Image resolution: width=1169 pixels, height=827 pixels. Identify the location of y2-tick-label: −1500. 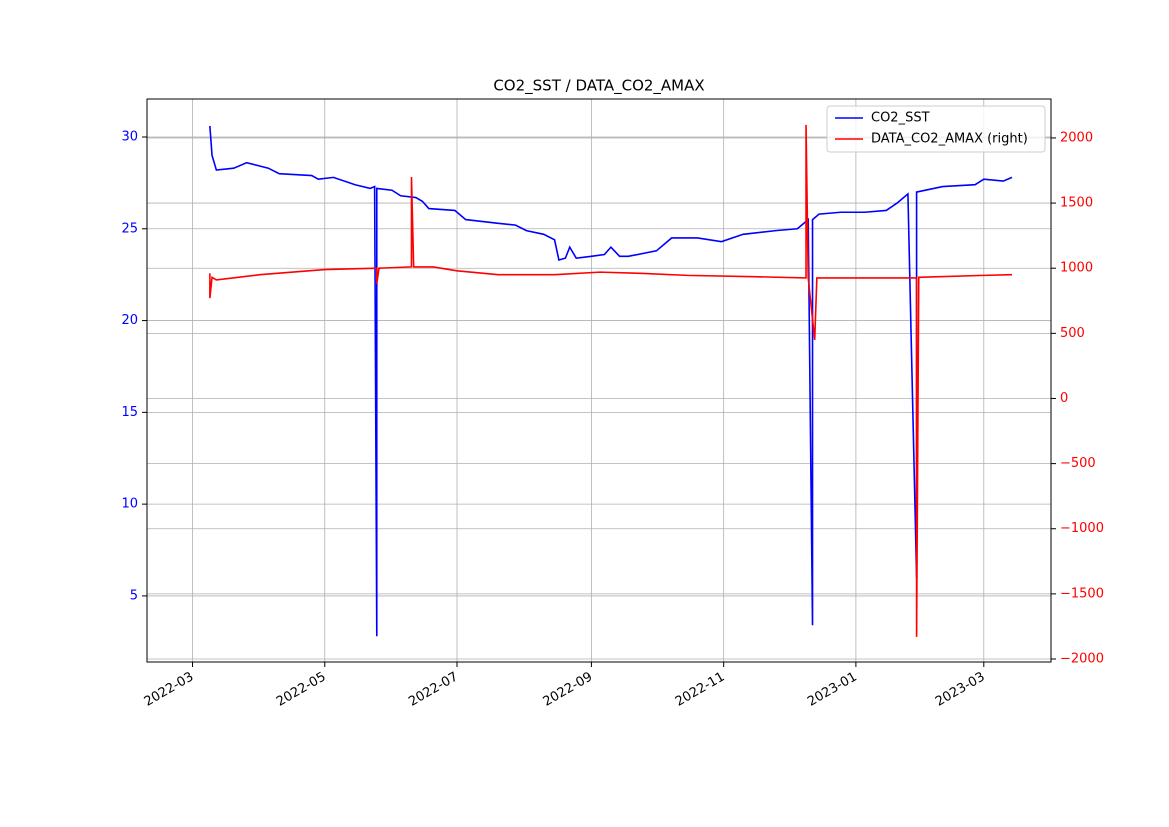
(1082, 593).